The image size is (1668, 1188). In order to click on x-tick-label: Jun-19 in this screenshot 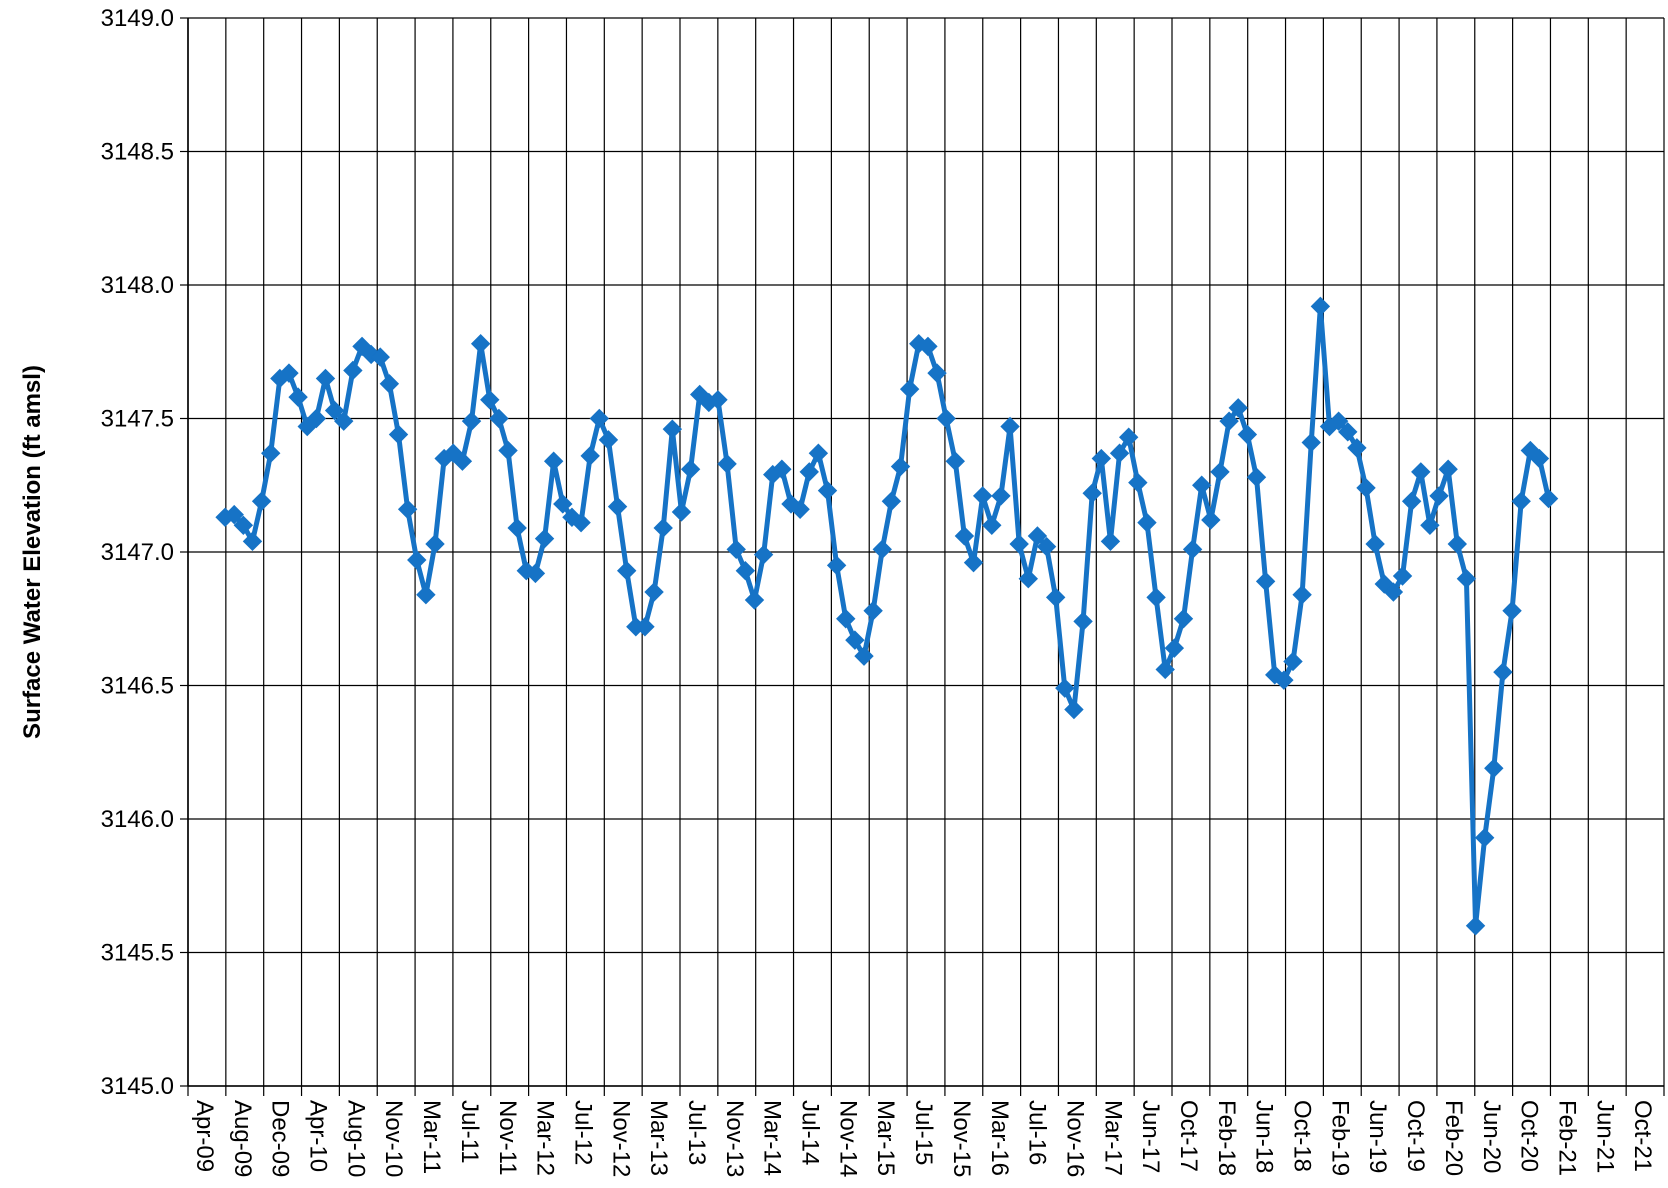, I will do `click(1377, 1136)`.